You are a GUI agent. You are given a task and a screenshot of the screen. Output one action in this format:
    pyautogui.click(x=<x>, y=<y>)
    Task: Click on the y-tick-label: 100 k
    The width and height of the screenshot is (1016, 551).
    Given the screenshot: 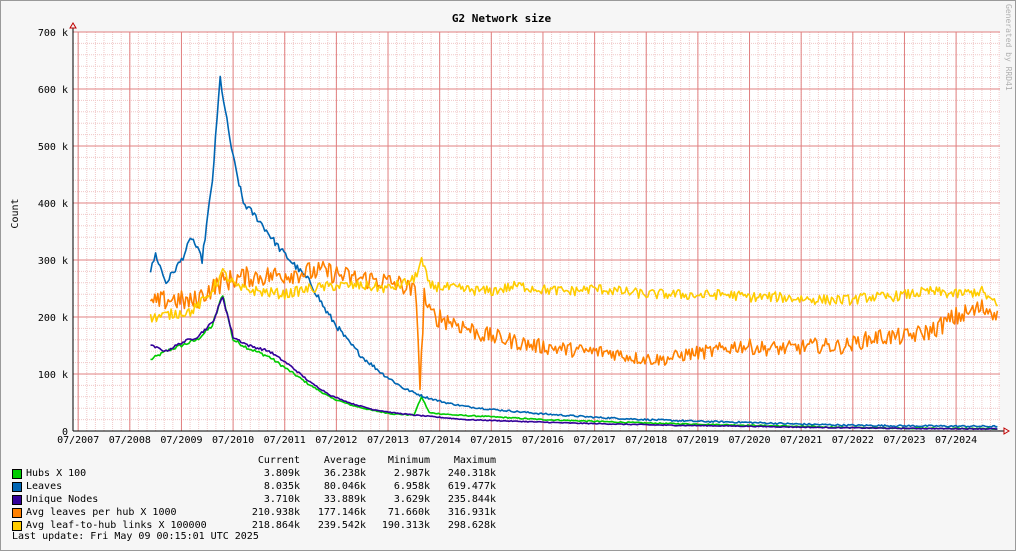 What is the action you would take?
    pyautogui.click(x=53, y=375)
    